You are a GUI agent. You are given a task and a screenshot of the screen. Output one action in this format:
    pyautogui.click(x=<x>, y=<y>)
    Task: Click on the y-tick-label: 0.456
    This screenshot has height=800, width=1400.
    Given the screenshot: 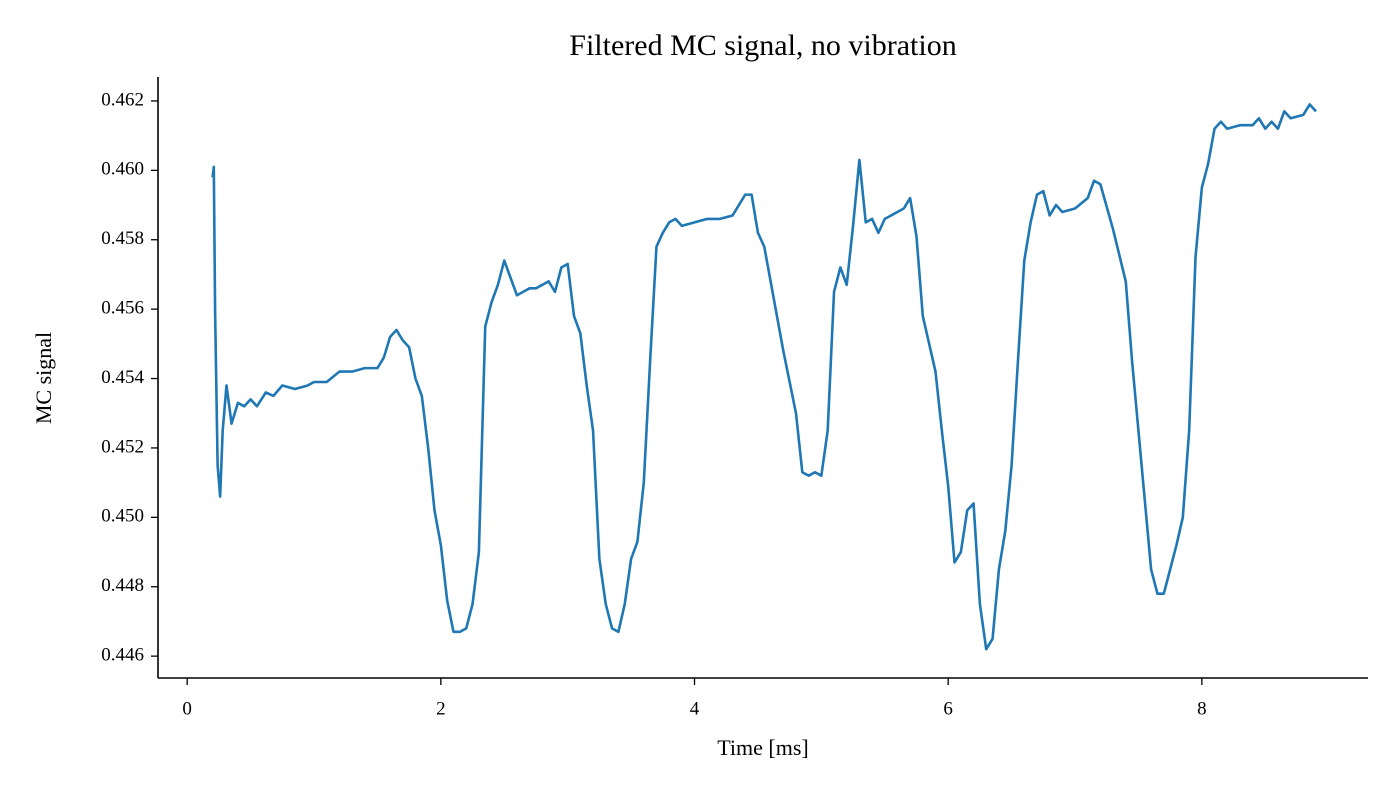 What is the action you would take?
    pyautogui.click(x=122, y=308)
    